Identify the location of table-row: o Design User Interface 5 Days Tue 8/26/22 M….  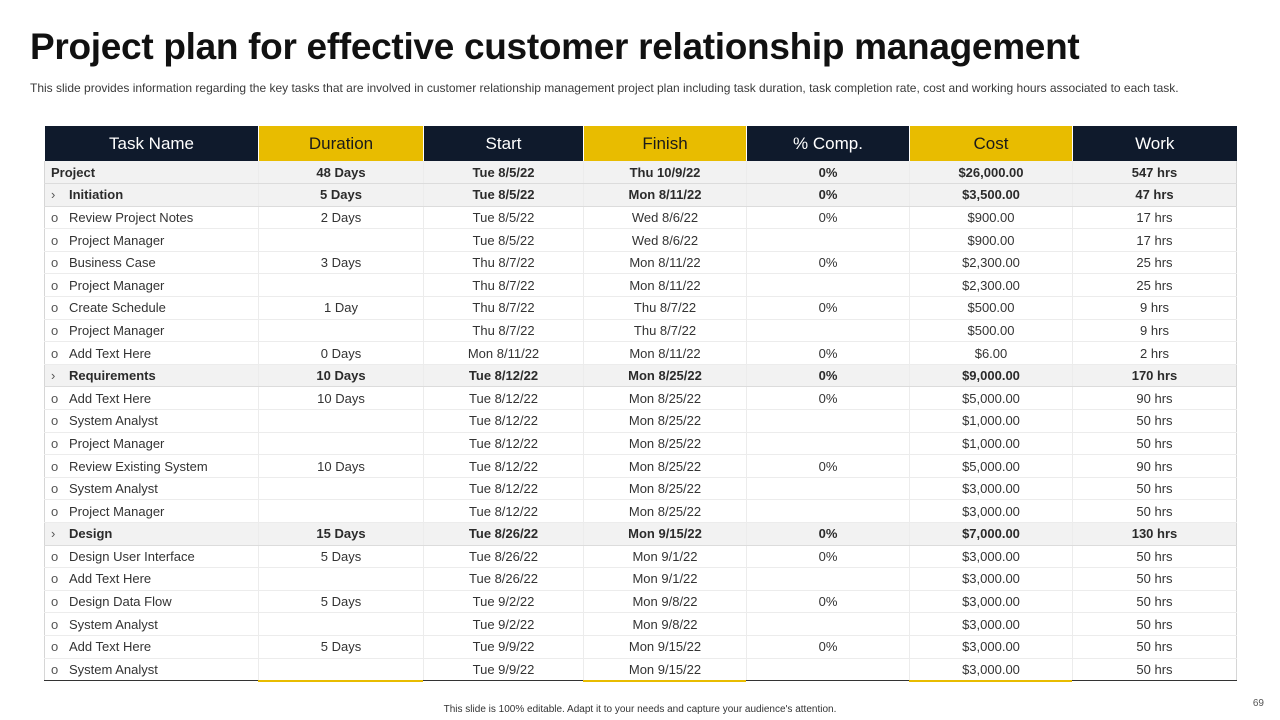
(640, 557).